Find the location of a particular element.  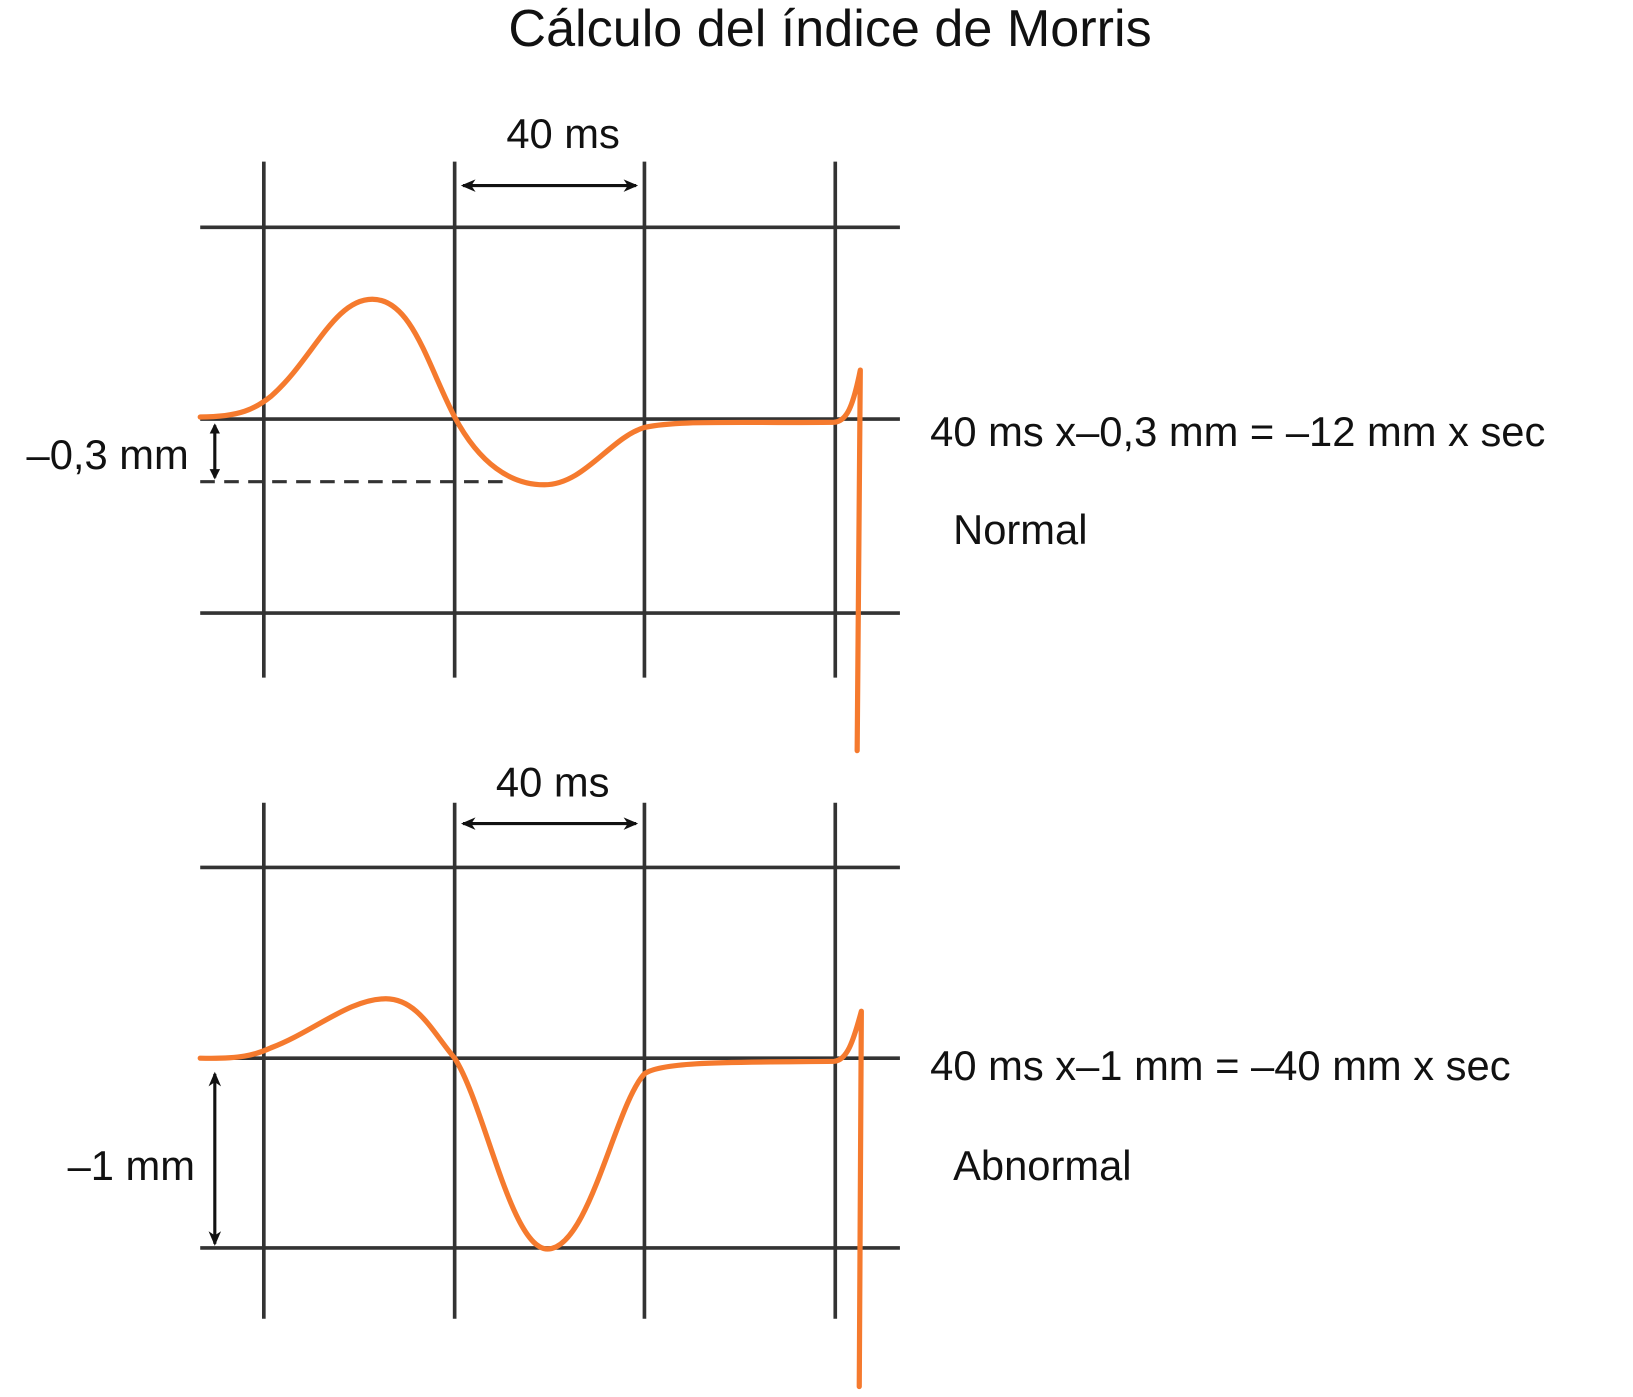

formula-normal: 40 ms x–0,3 mm = –12 mm x sec is located at coordinates (1237, 431).